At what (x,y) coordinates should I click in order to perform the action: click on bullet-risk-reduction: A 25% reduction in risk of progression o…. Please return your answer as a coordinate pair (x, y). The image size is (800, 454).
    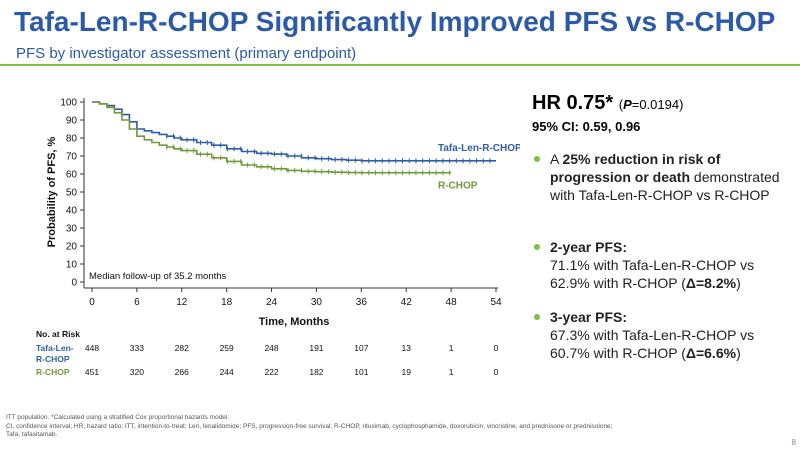
    Looking at the image, I should click on (665, 177).